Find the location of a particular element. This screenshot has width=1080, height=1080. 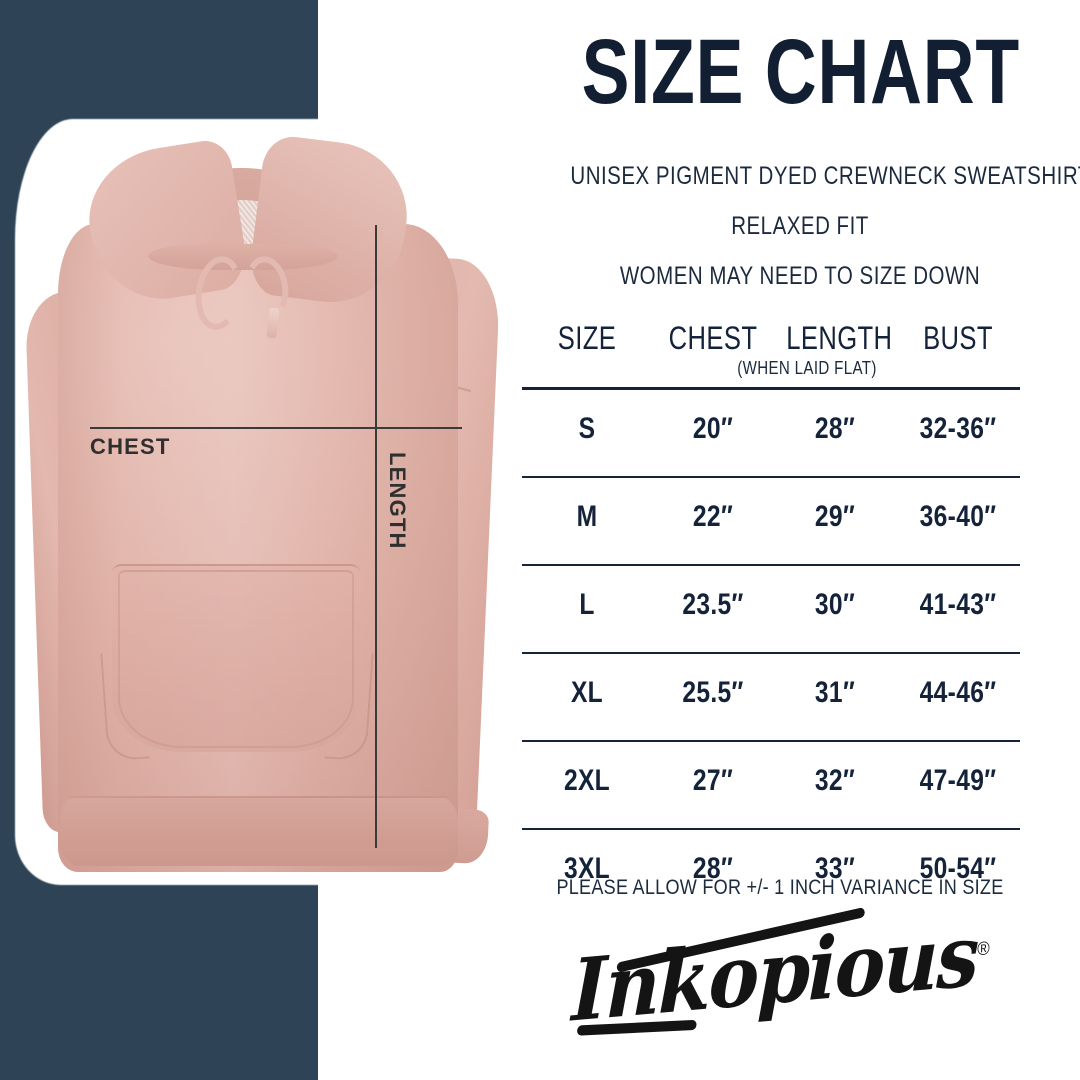

registered-trademark-icon: ® is located at coordinates (983, 948).